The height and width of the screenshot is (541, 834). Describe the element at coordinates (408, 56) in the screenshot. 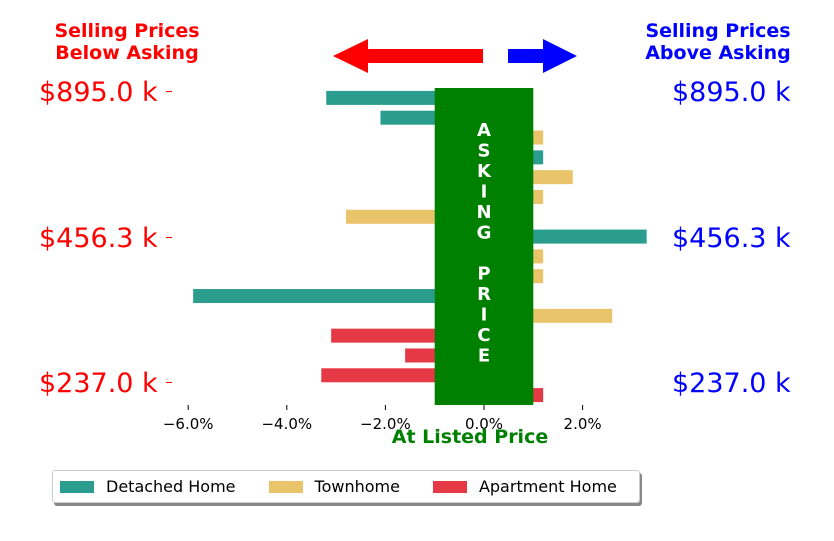

I see `left-arrow-icon` at that location.